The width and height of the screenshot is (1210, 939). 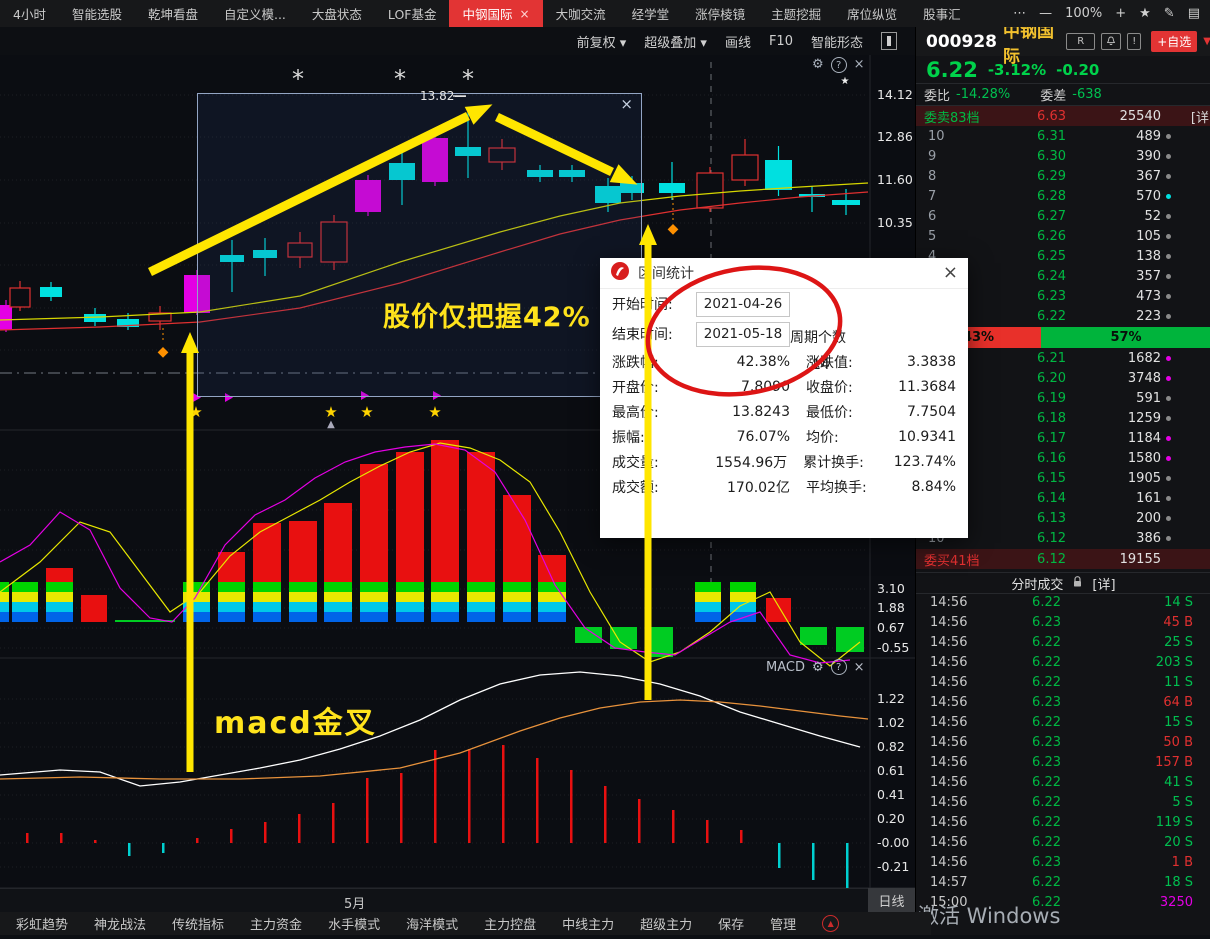 I want to click on favorite-star-icon: ★, so click(x=1145, y=13).